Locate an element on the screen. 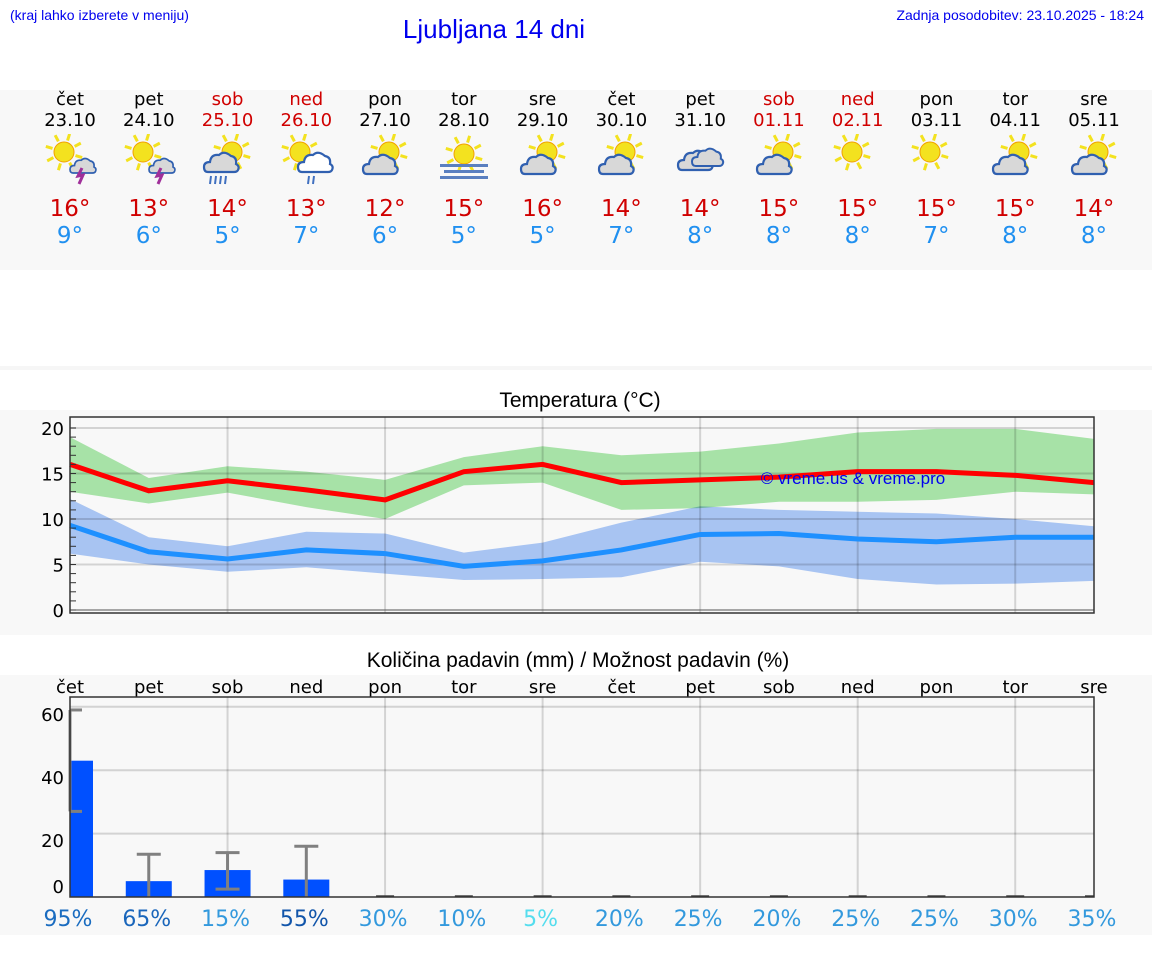  forecast-day: pet 31.10 14° 8° is located at coordinates (700, 170).